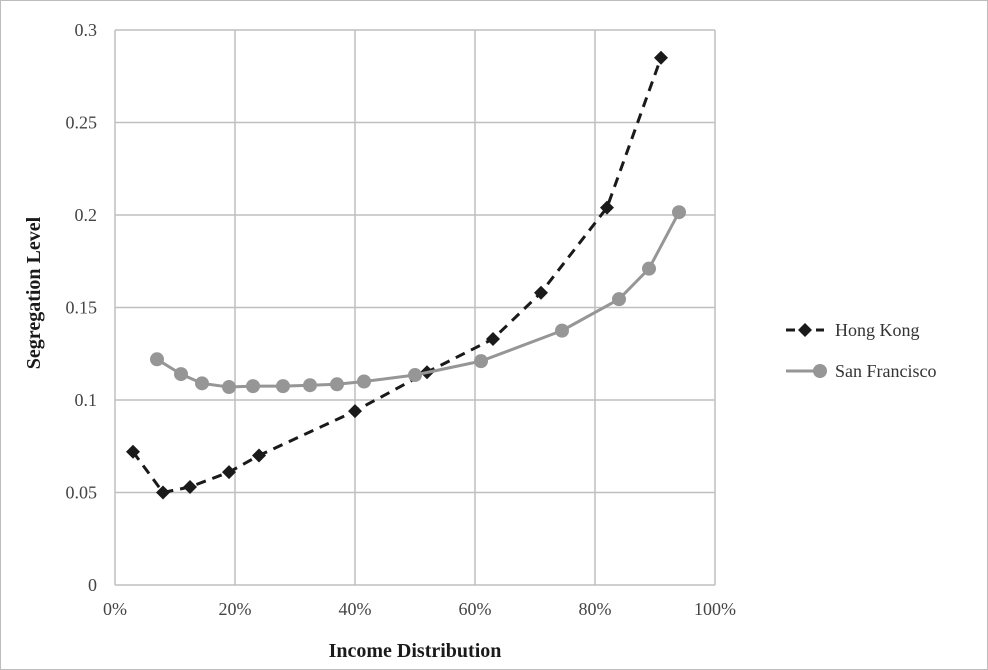 This screenshot has width=988, height=670. What do you see at coordinates (86, 30) in the screenshot?
I see `y-tick-label: 0.3` at bounding box center [86, 30].